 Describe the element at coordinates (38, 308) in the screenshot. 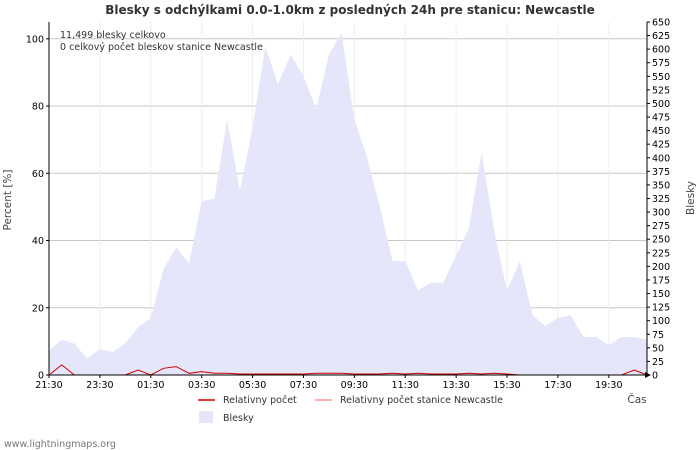

I see `left-tick-label: 20` at that location.